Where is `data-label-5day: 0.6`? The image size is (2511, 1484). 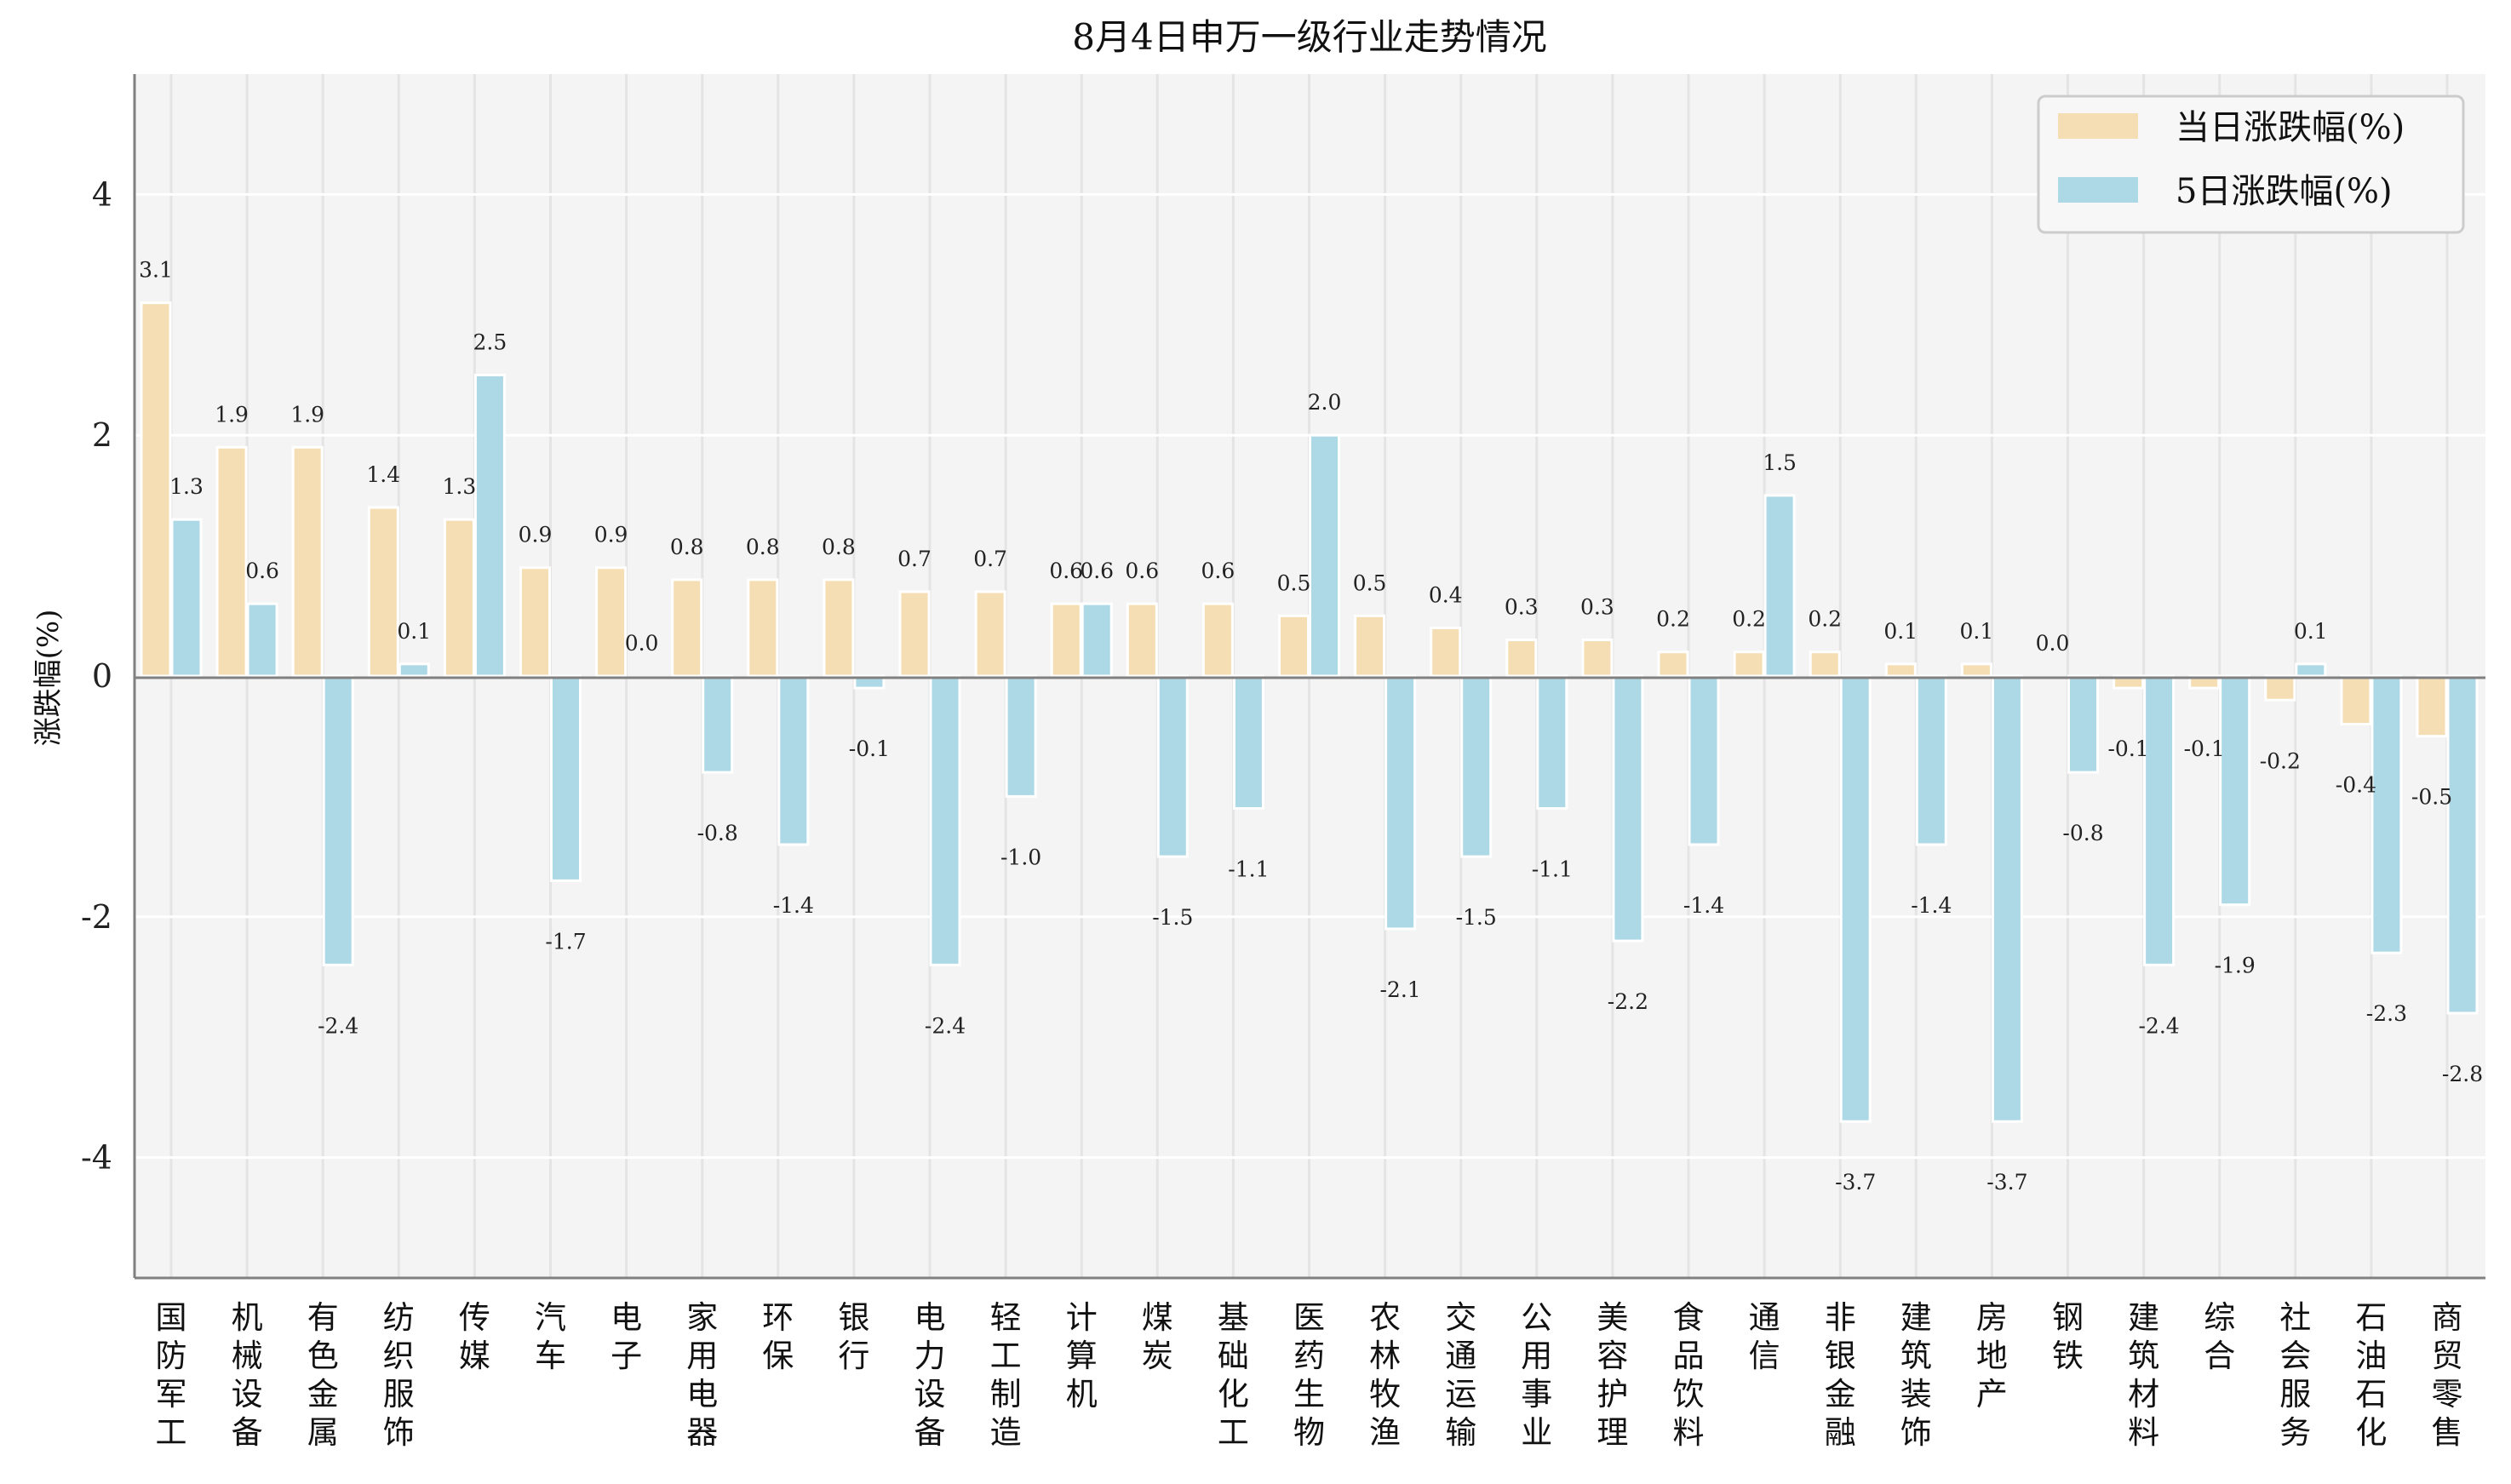 data-label-5day: 0.6 is located at coordinates (1097, 571).